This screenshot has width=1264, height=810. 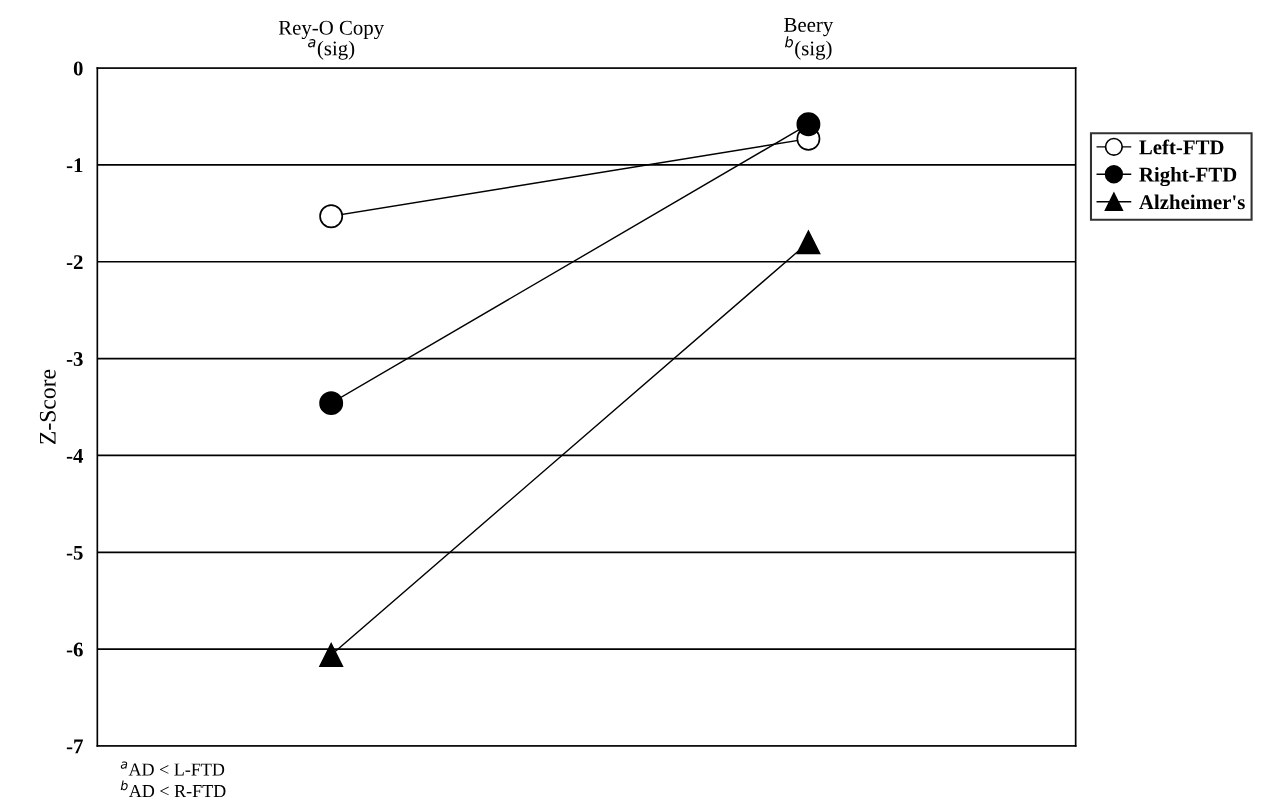 I want to click on y-tick-label: -7, so click(x=74, y=746).